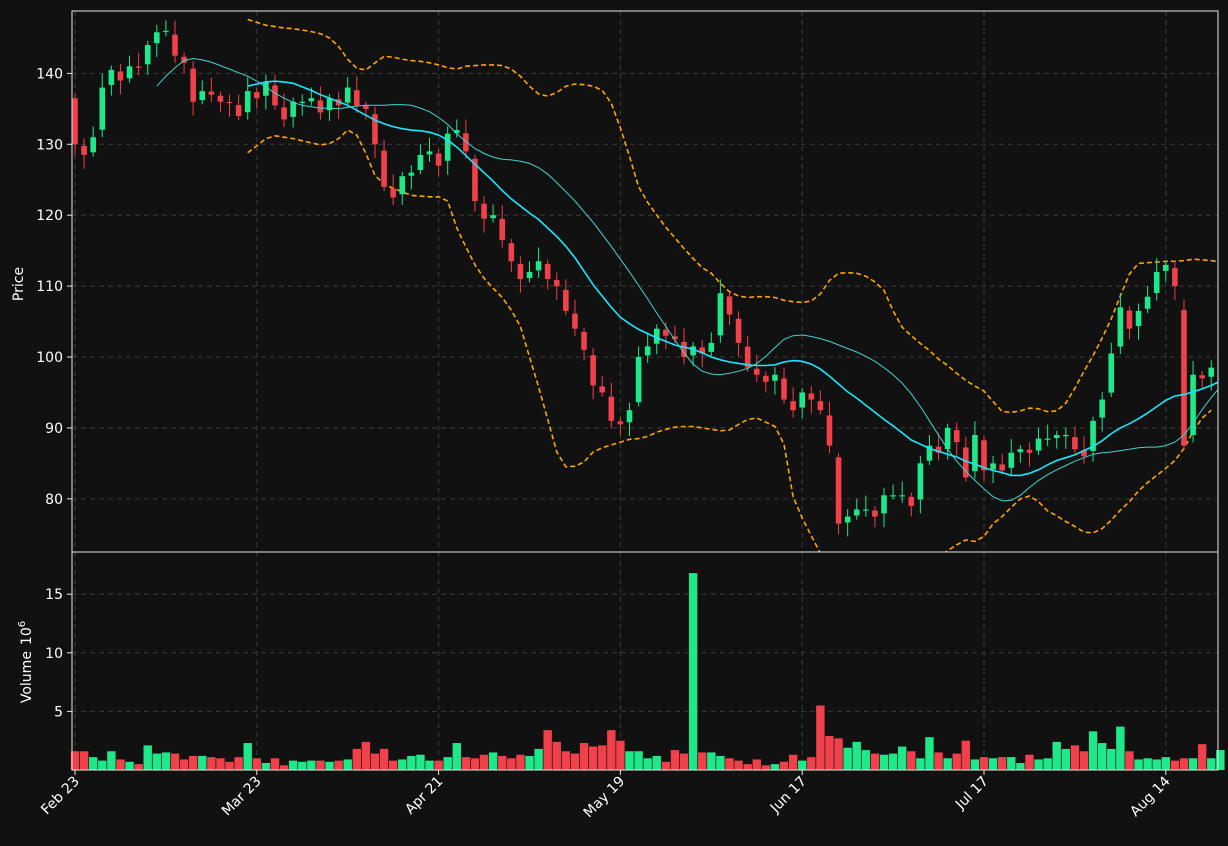  I want to click on volume-y-tick-label: 15, so click(54, 595).